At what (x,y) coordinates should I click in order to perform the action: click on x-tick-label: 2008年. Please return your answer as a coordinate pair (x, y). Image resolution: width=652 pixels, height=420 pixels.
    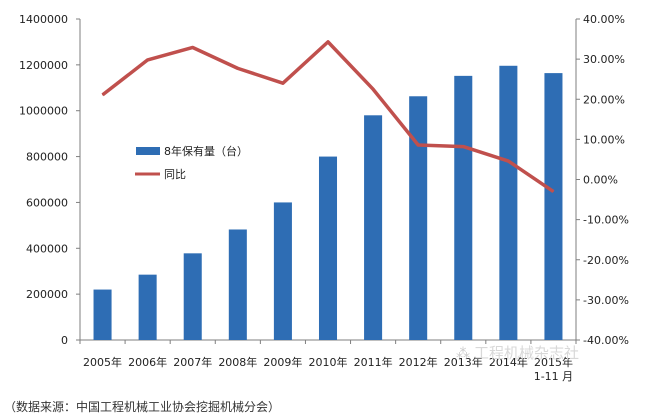
    Looking at the image, I should click on (237, 362).